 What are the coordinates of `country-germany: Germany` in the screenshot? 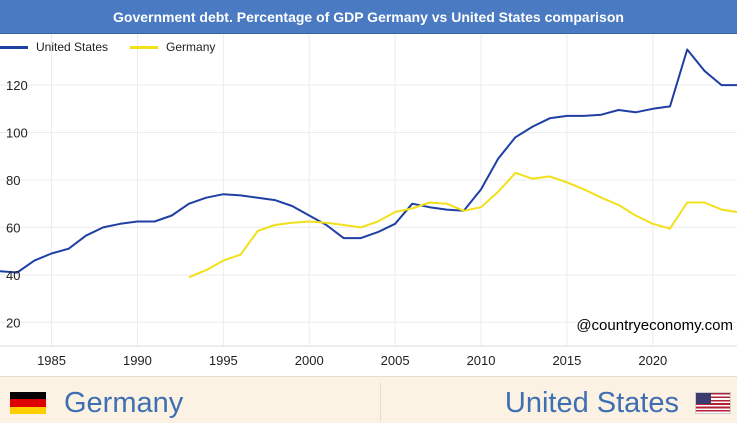 It's located at (96, 403).